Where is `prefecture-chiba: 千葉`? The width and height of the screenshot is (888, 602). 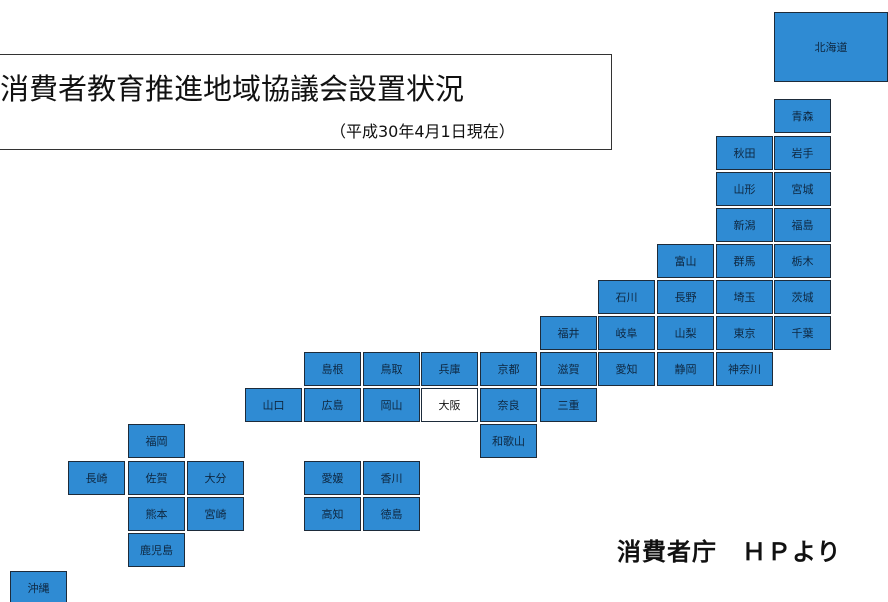 prefecture-chiba: 千葉 is located at coordinates (802, 333).